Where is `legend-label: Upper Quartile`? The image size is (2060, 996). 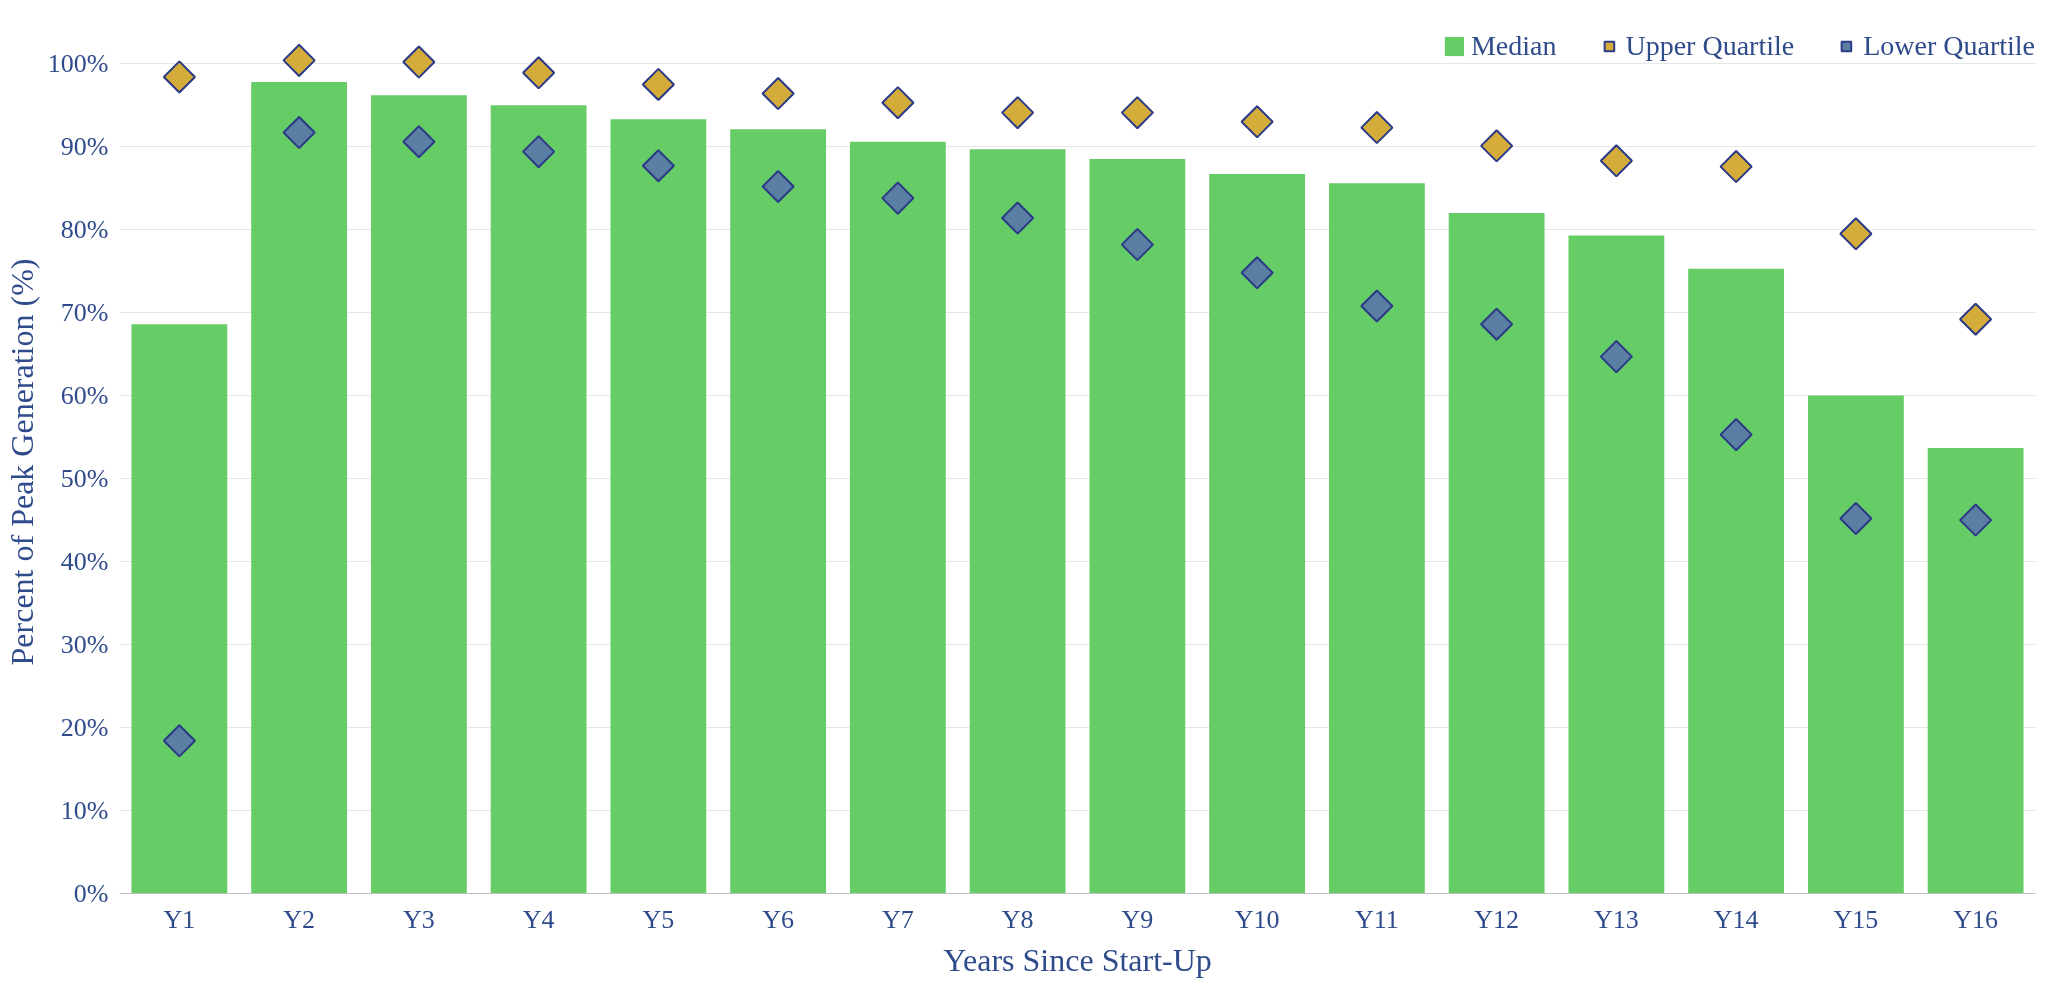
legend-label: Upper Quartile is located at coordinates (1710, 46).